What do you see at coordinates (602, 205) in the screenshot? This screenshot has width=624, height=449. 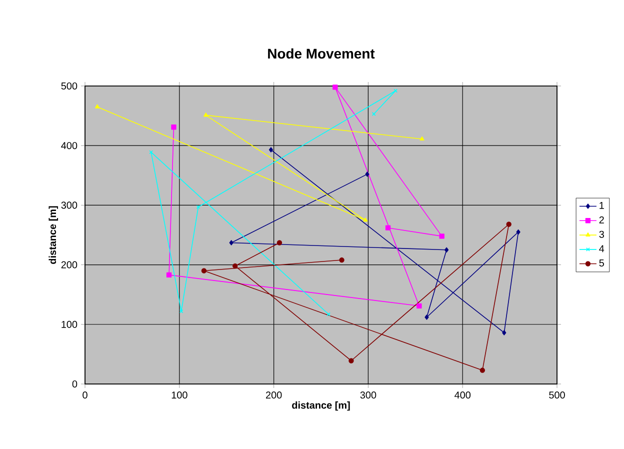 I see `legend-label: 1` at bounding box center [602, 205].